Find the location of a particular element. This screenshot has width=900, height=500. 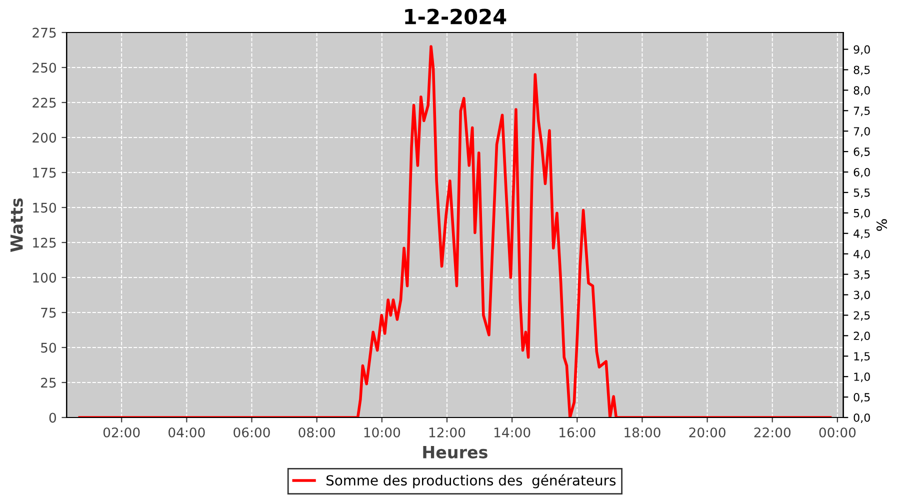

x-tick-label: 14:00 is located at coordinates (512, 432).